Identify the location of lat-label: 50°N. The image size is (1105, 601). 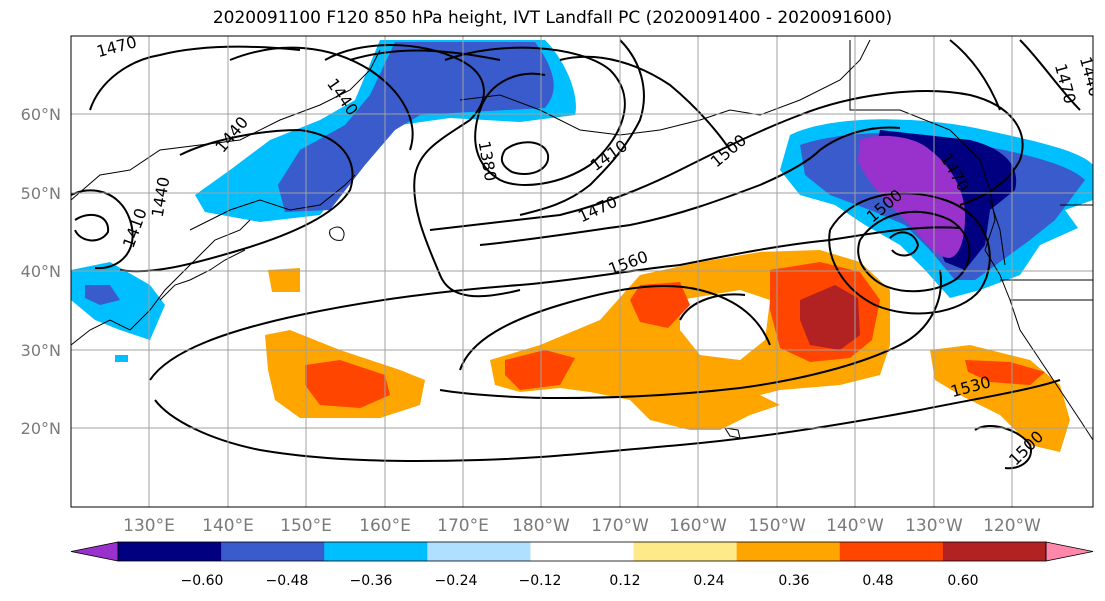
(41, 193).